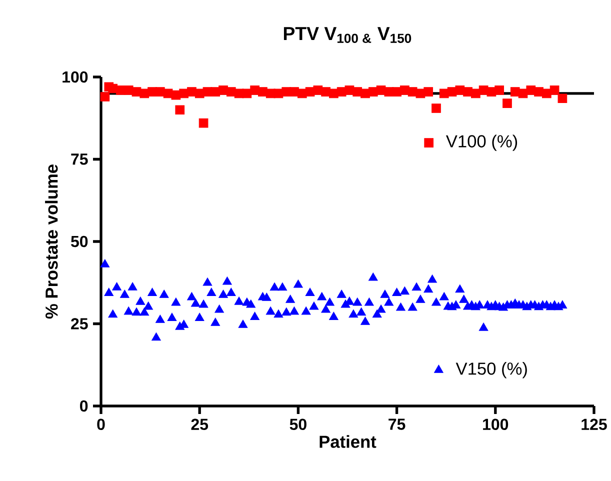 The width and height of the screenshot is (611, 481). Describe the element at coordinates (101, 424) in the screenshot. I see `x-tick-label: 0` at that location.